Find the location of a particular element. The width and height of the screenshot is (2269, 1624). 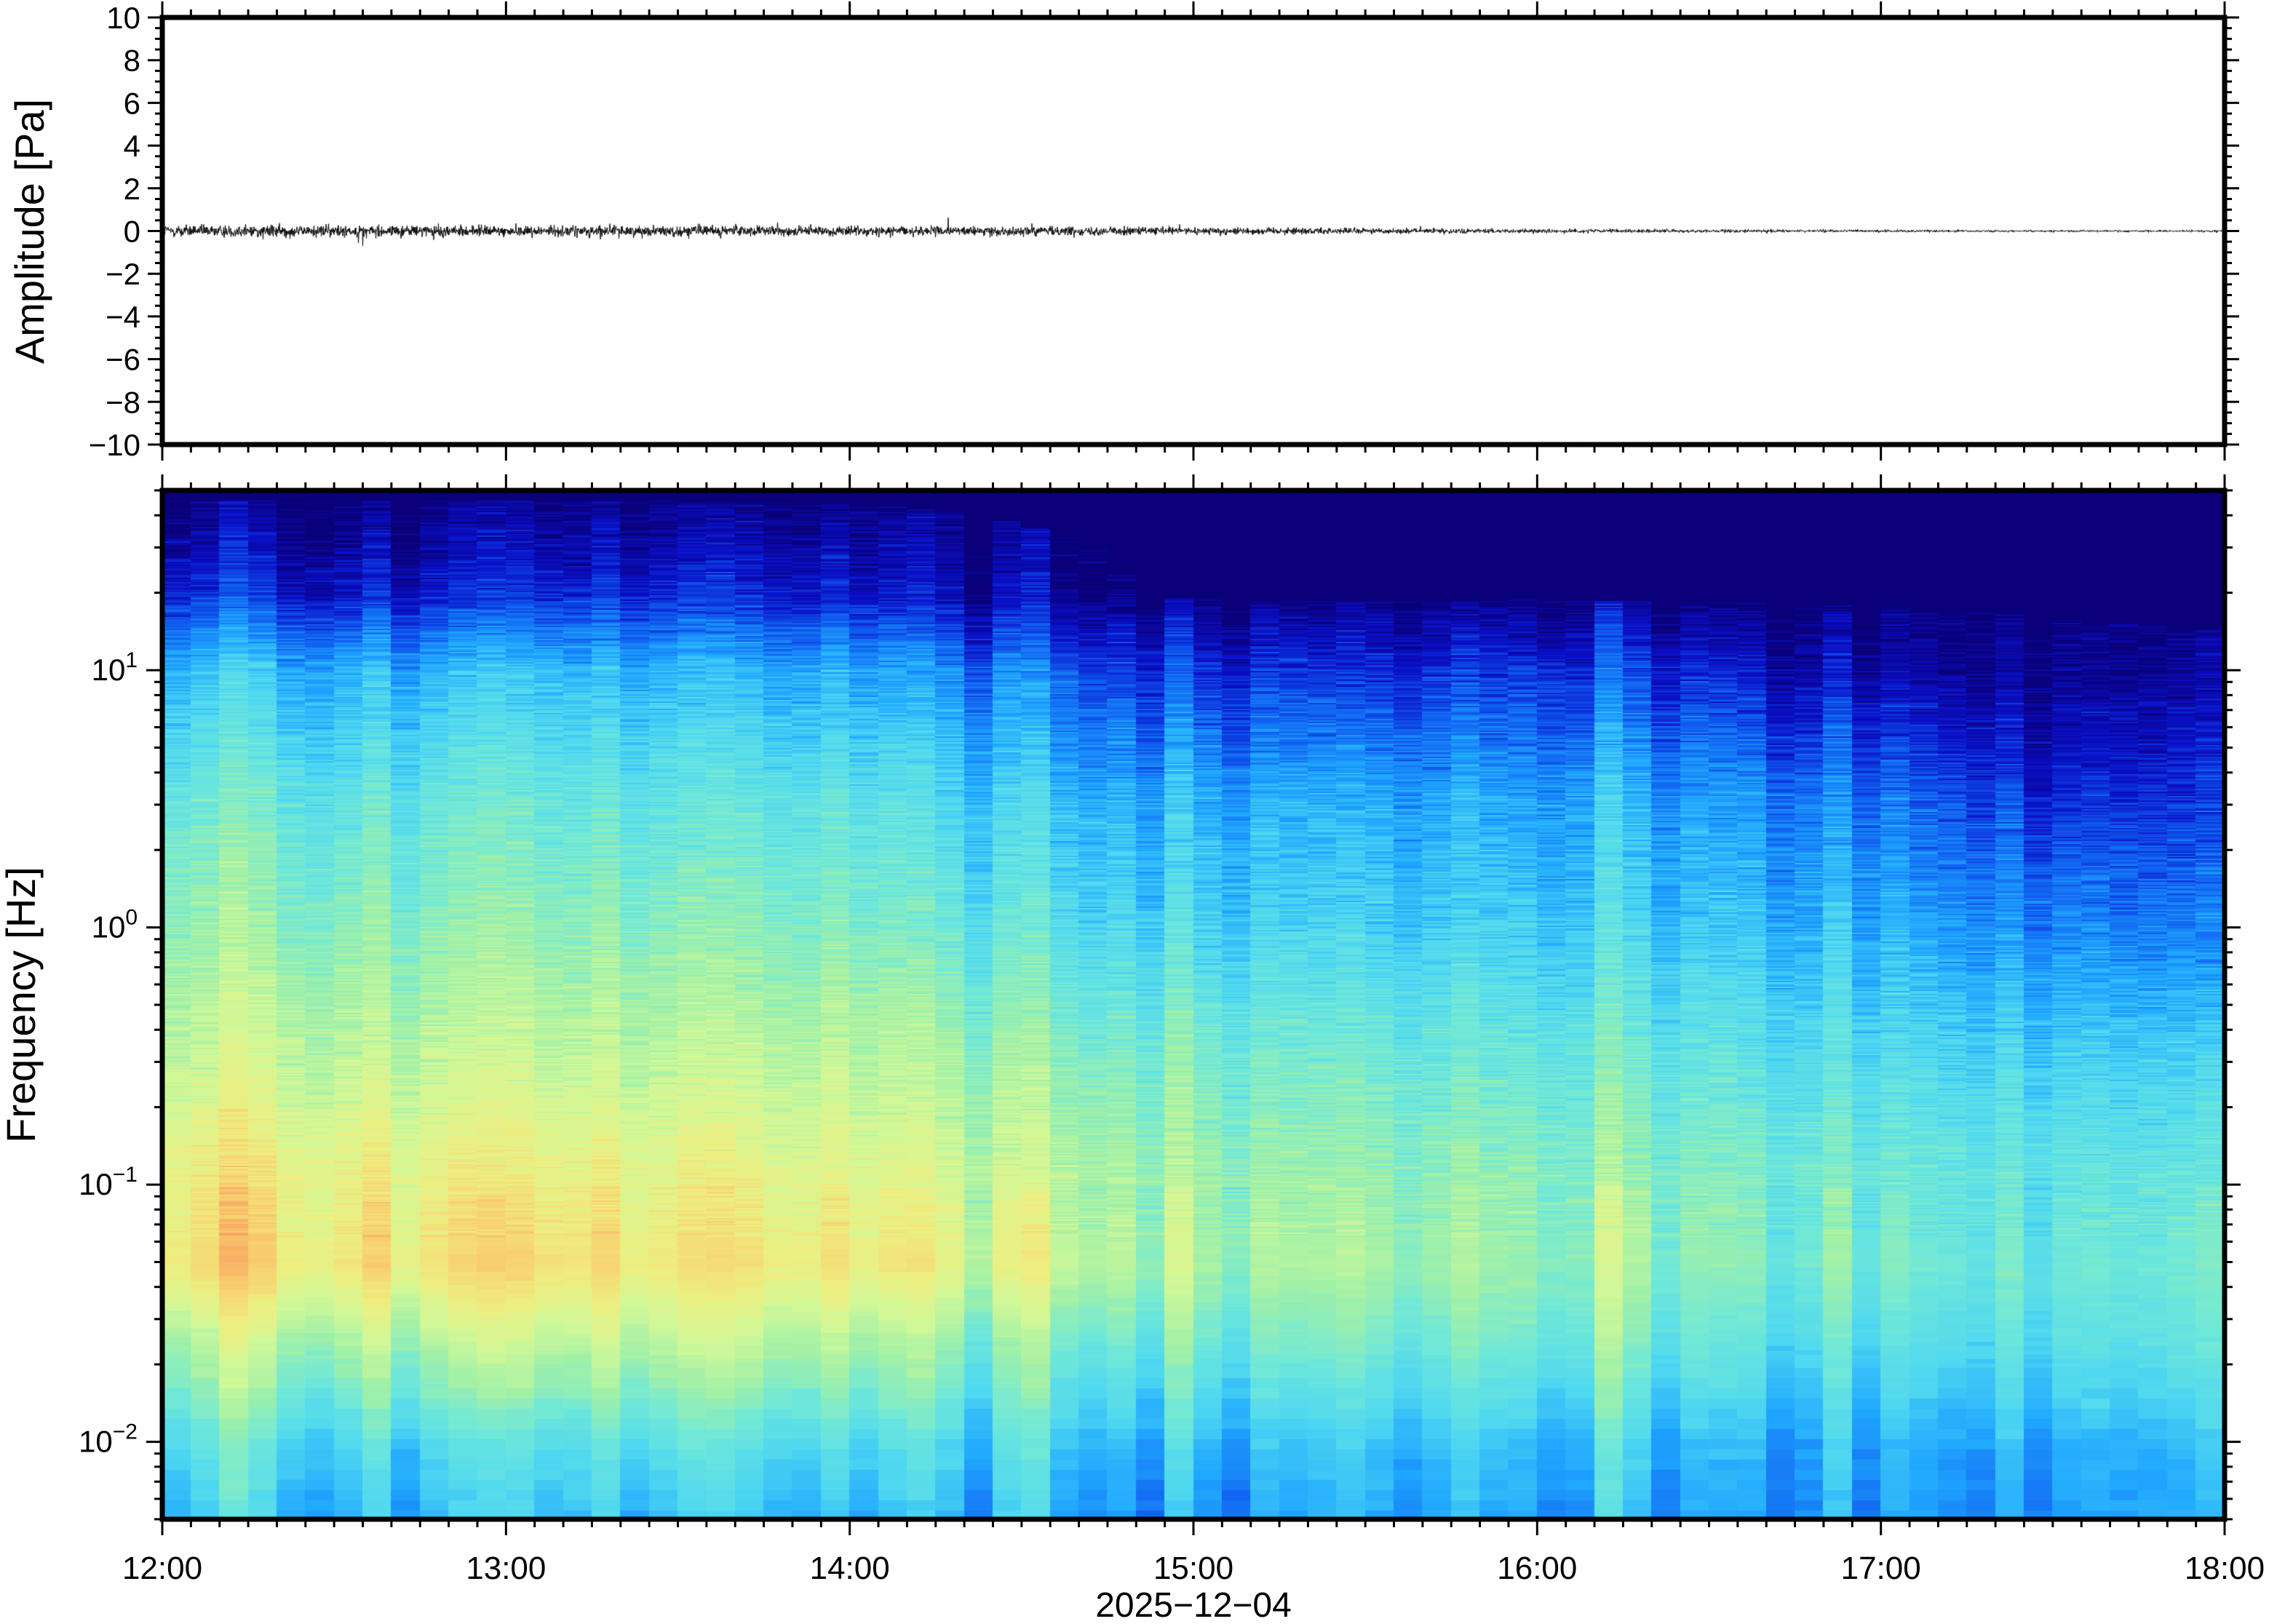

frequency-axis-label: Frequency [Hz] is located at coordinates (22, 1005).